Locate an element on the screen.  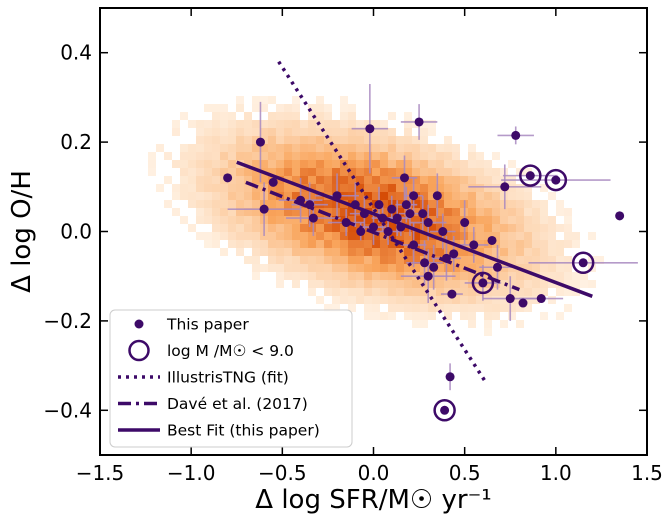
legend-dot-marker is located at coordinates (139, 324).